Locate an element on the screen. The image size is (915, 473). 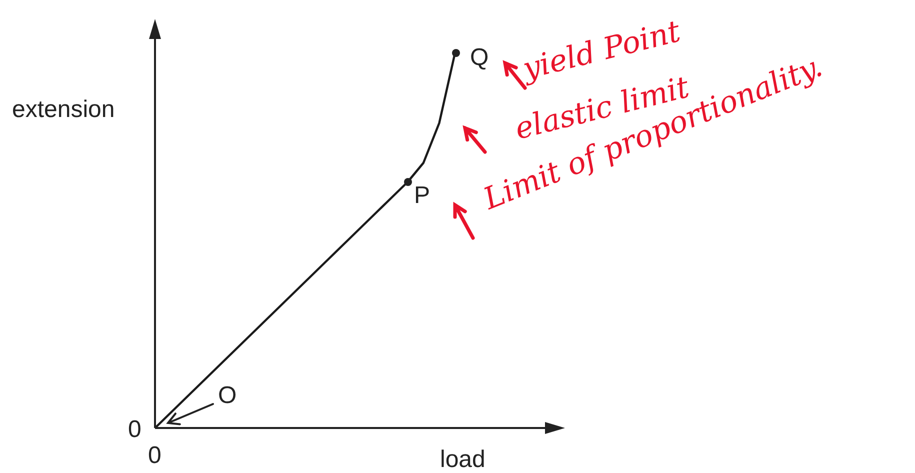
annotation: O is located at coordinates (227, 396).